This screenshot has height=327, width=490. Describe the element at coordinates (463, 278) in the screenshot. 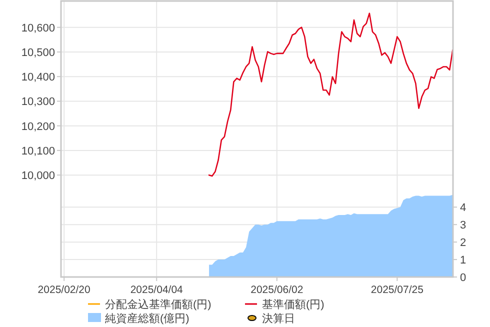

I see `y2-tick-label: 0` at that location.